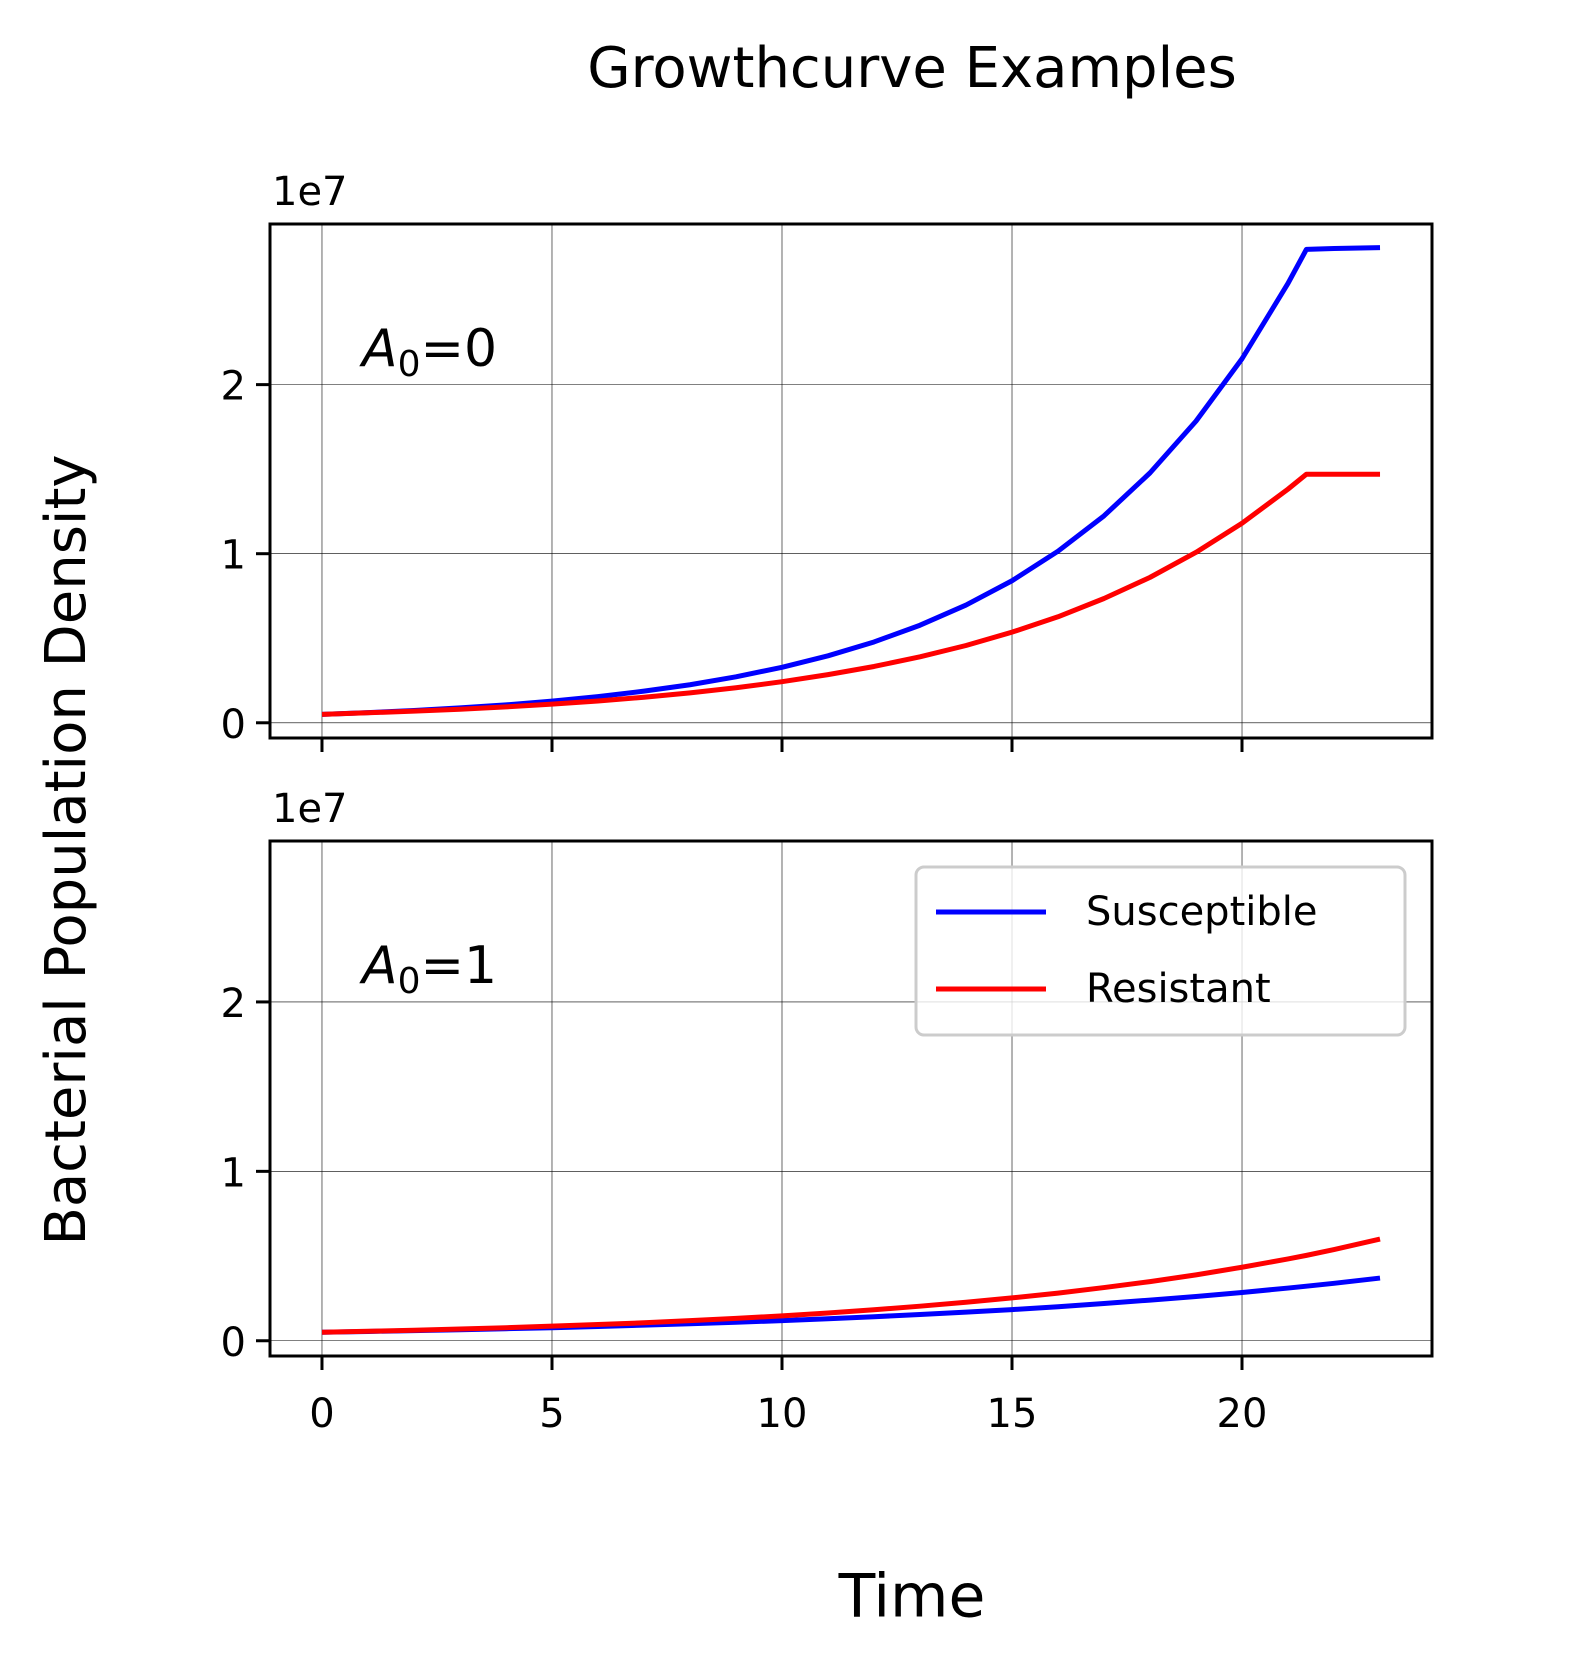 Image resolution: width=1571 pixels, height=1673 pixels. I want to click on annotation: A0=0, so click(428, 352).